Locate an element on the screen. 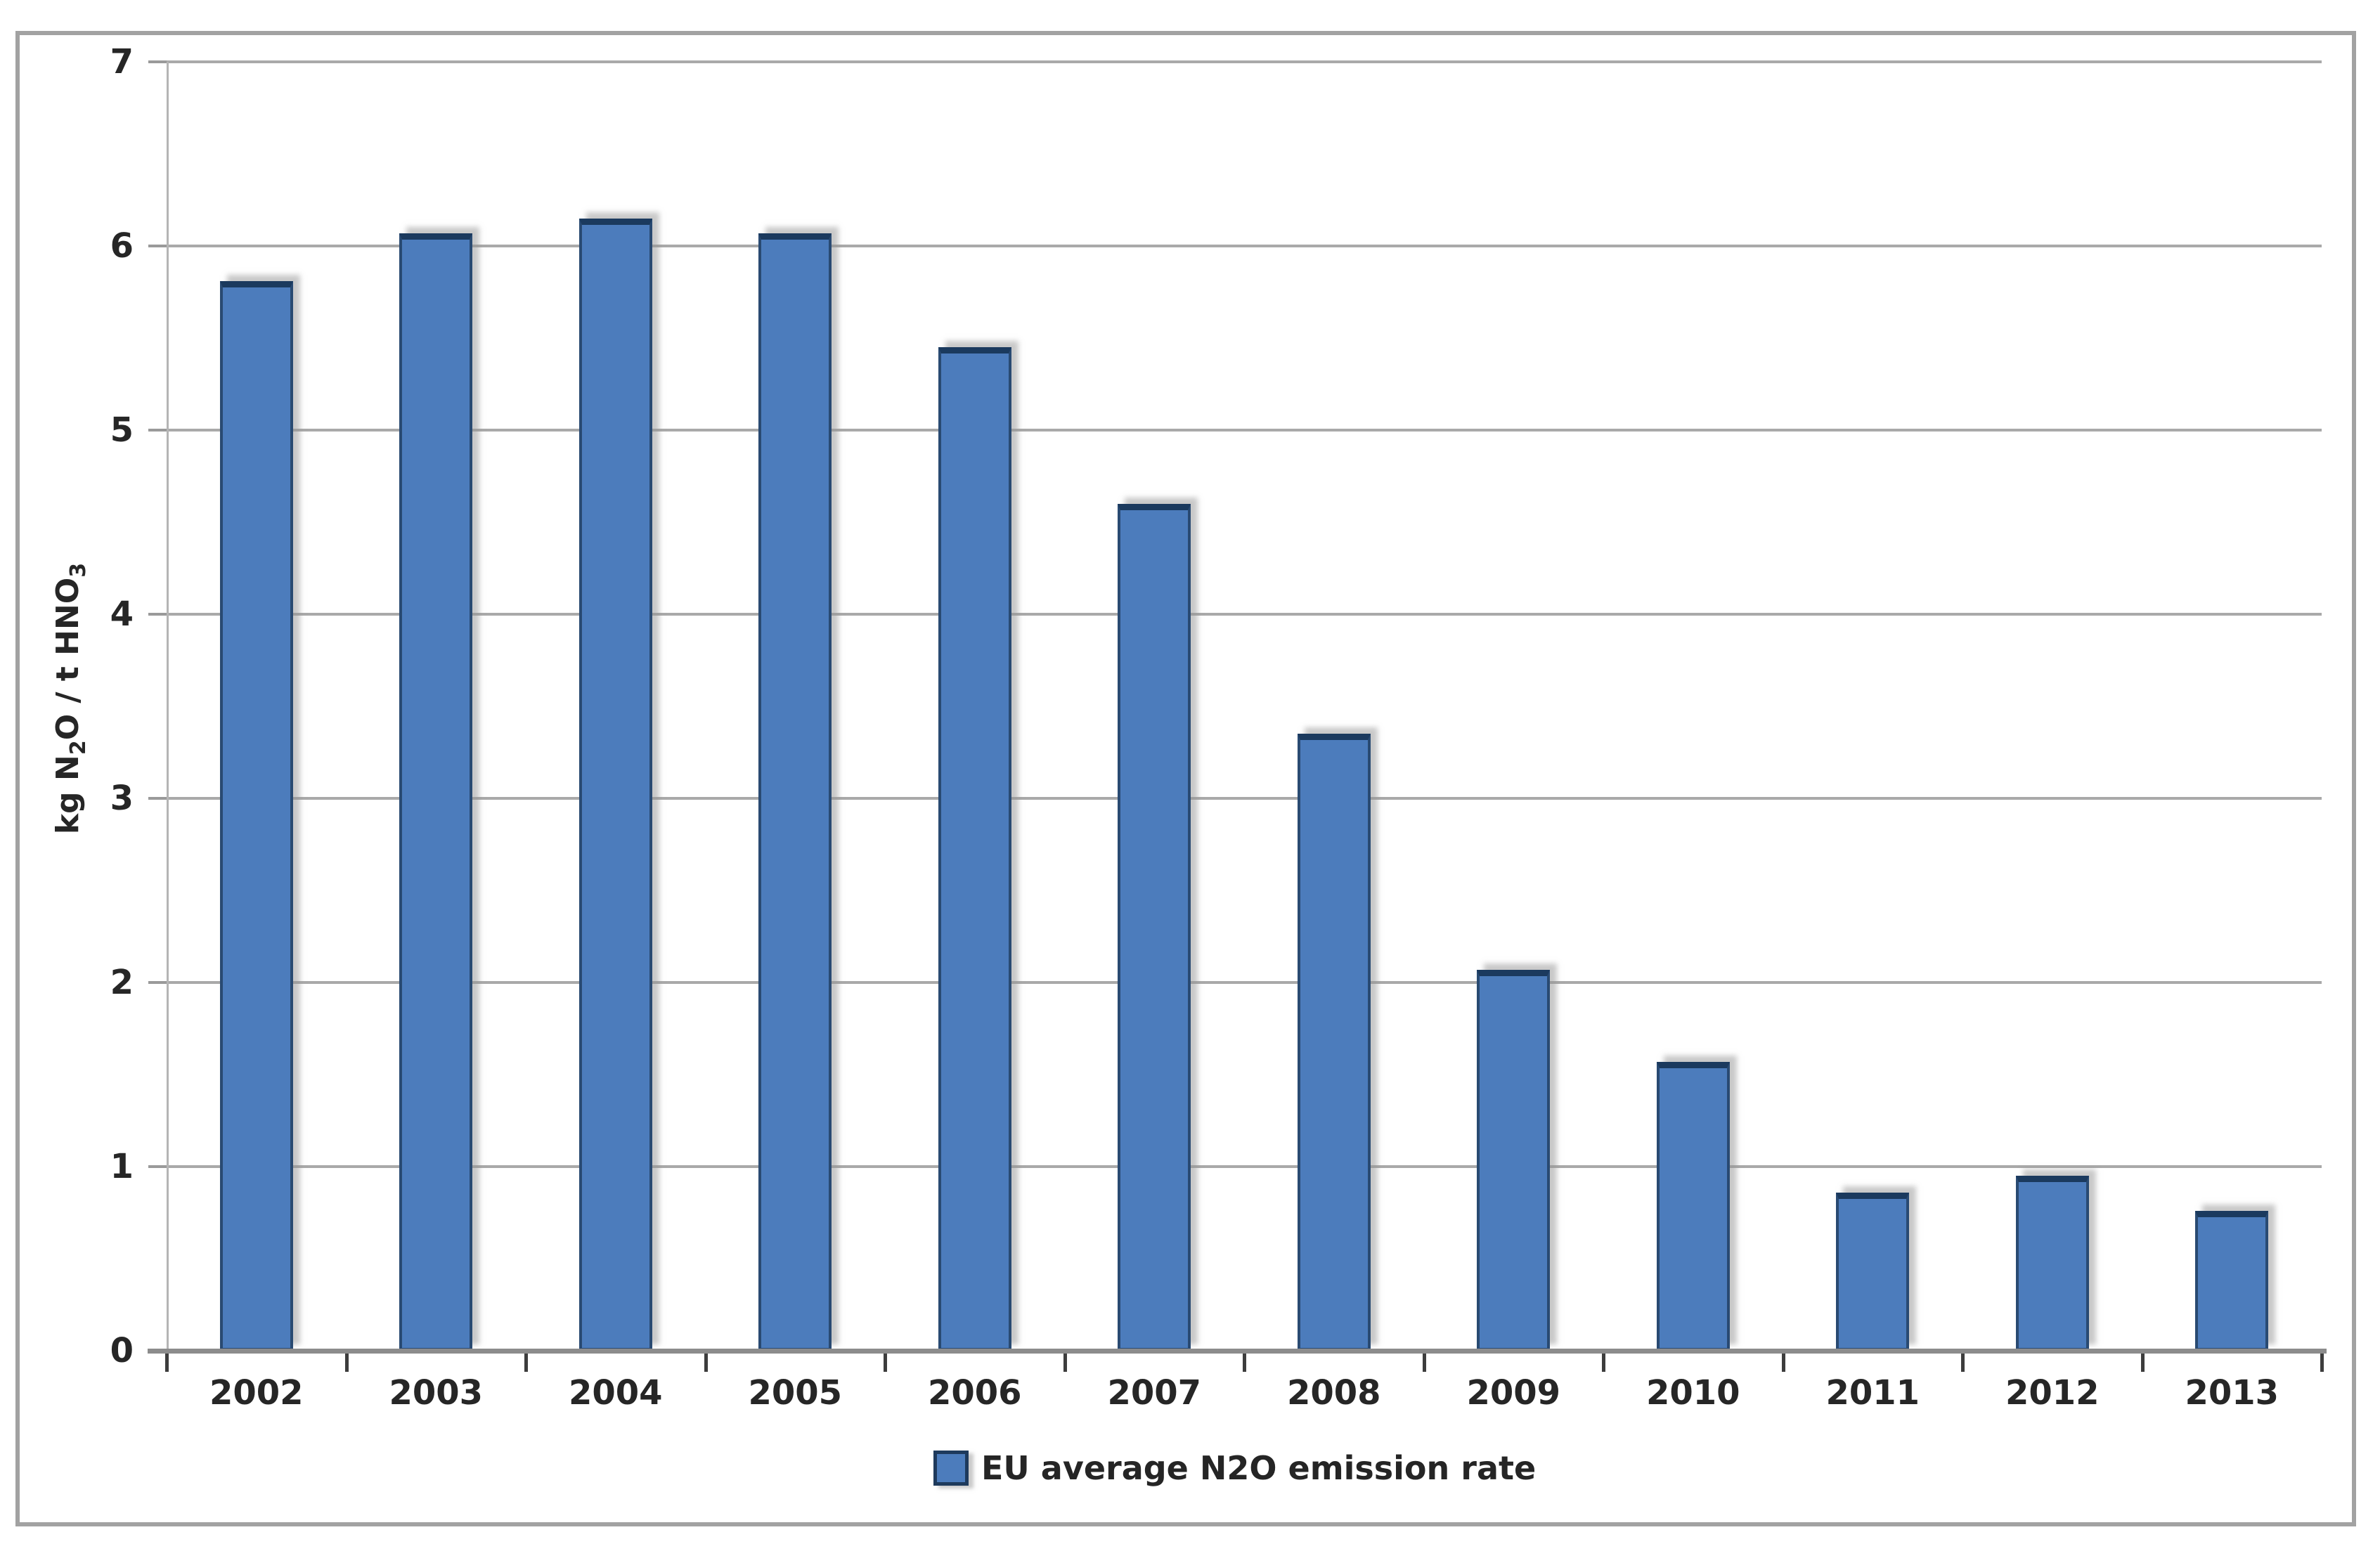 The width and height of the screenshot is (2380, 1544). y-axis-title-text: O / t HNO is located at coordinates (68, 659).